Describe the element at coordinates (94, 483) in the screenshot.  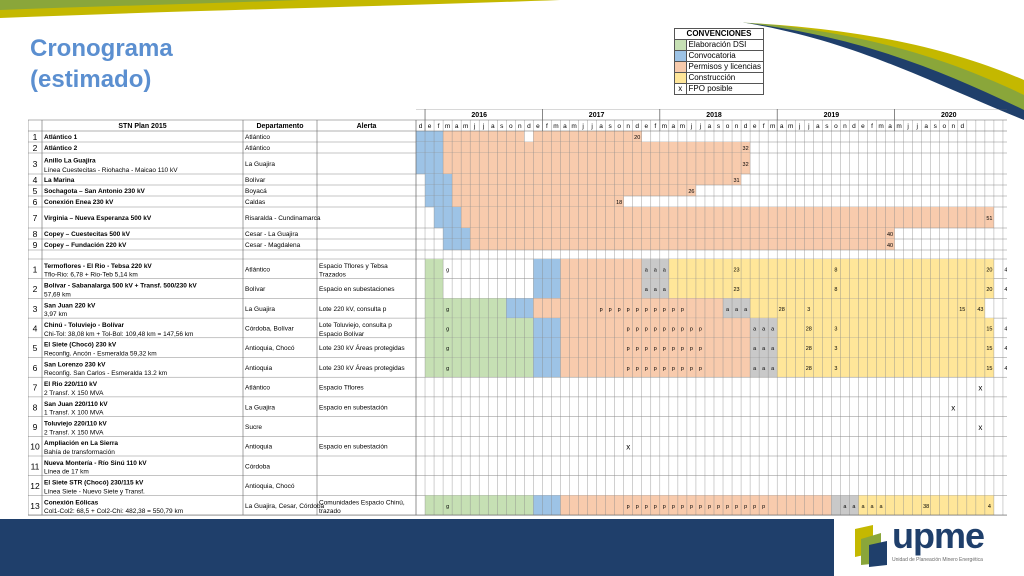
I see `project-name: El Siete STR (Chocó) 230/115 kV` at that location.